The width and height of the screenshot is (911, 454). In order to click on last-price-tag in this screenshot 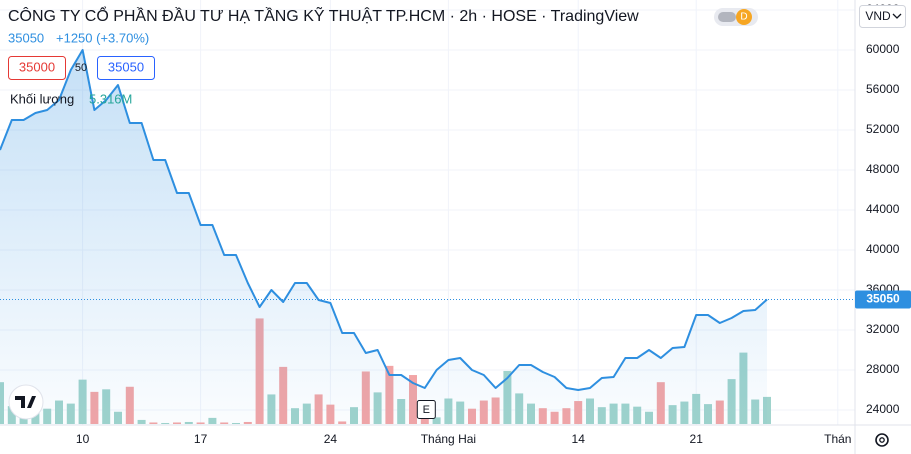, I will do `click(883, 299)`.